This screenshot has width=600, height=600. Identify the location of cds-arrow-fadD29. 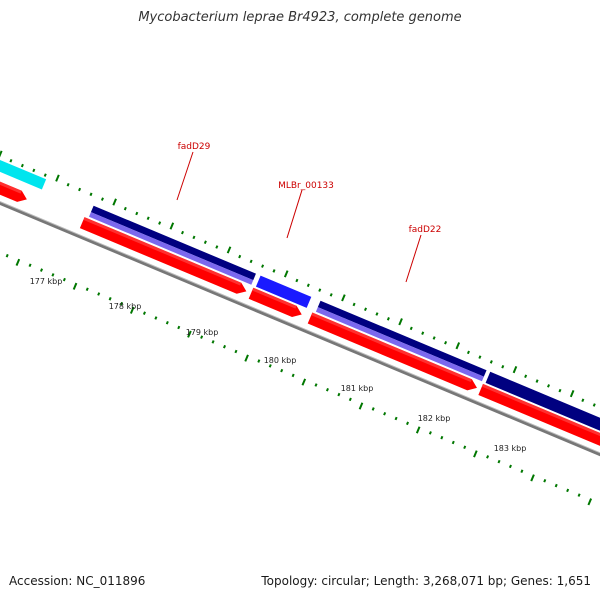
(163, 255).